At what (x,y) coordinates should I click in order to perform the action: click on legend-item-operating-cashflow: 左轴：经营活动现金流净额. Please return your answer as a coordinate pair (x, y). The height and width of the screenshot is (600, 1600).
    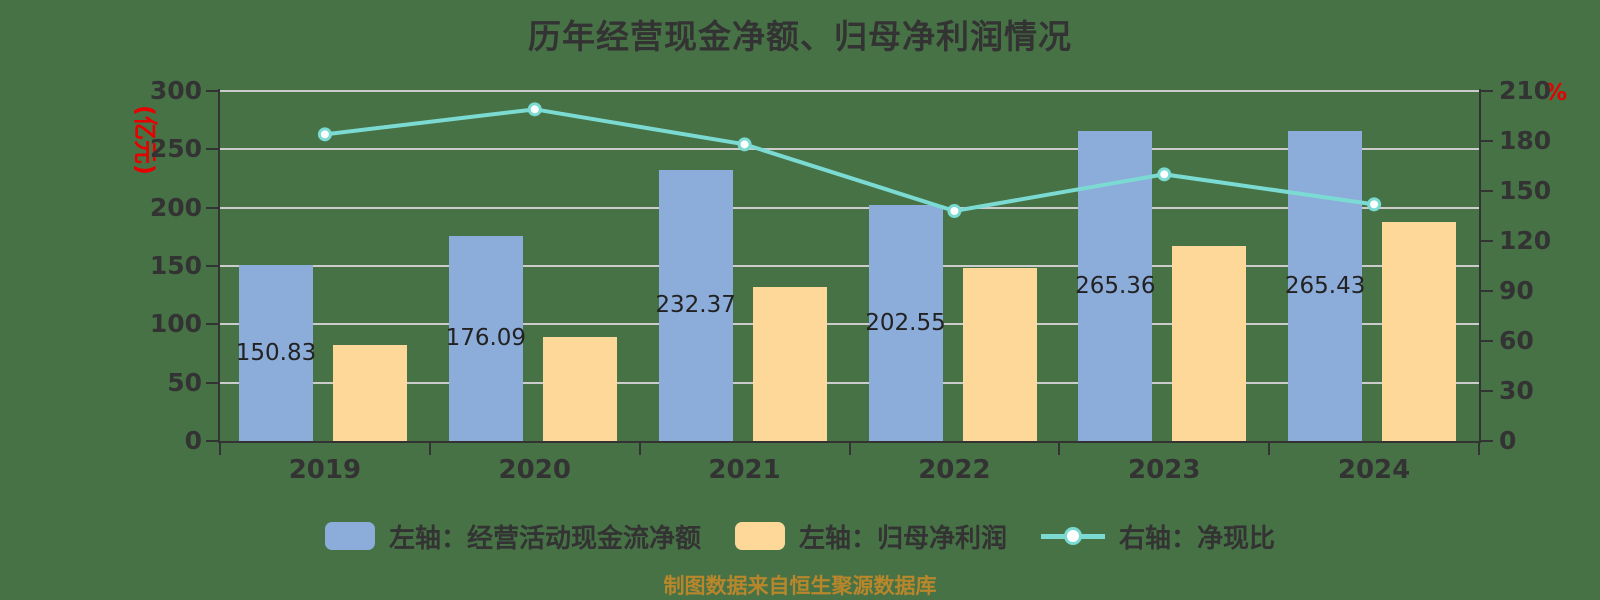
    Looking at the image, I should click on (512, 536).